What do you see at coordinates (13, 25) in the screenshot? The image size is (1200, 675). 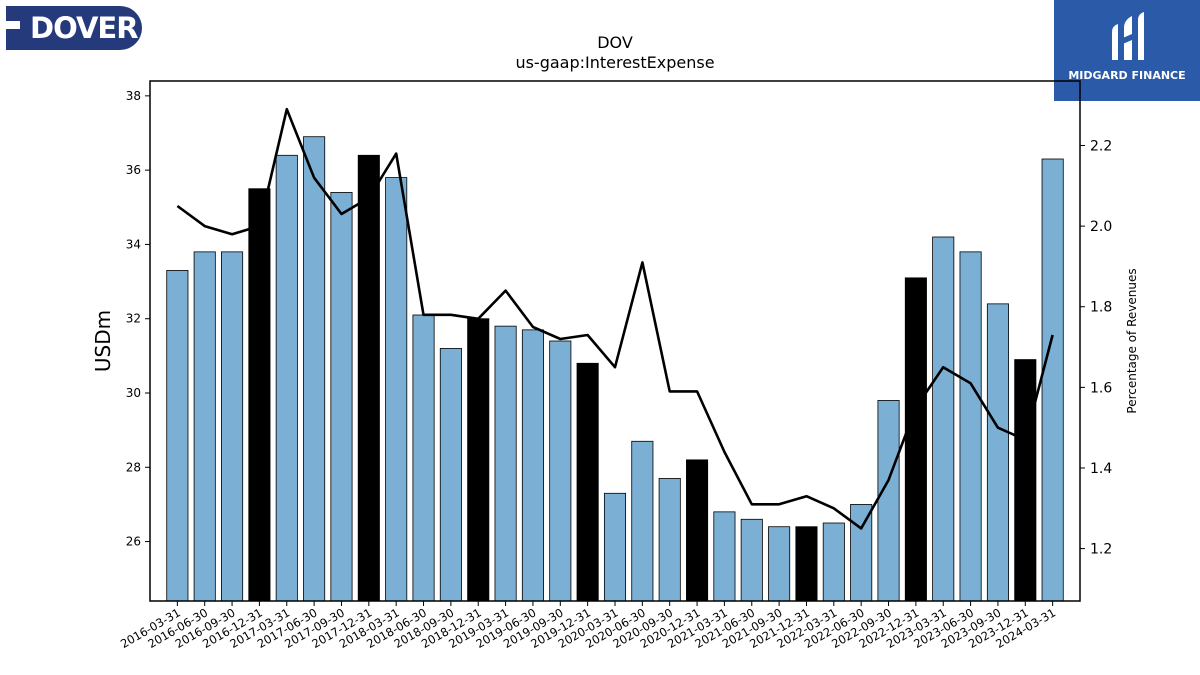 I see `logo-mark` at bounding box center [13, 25].